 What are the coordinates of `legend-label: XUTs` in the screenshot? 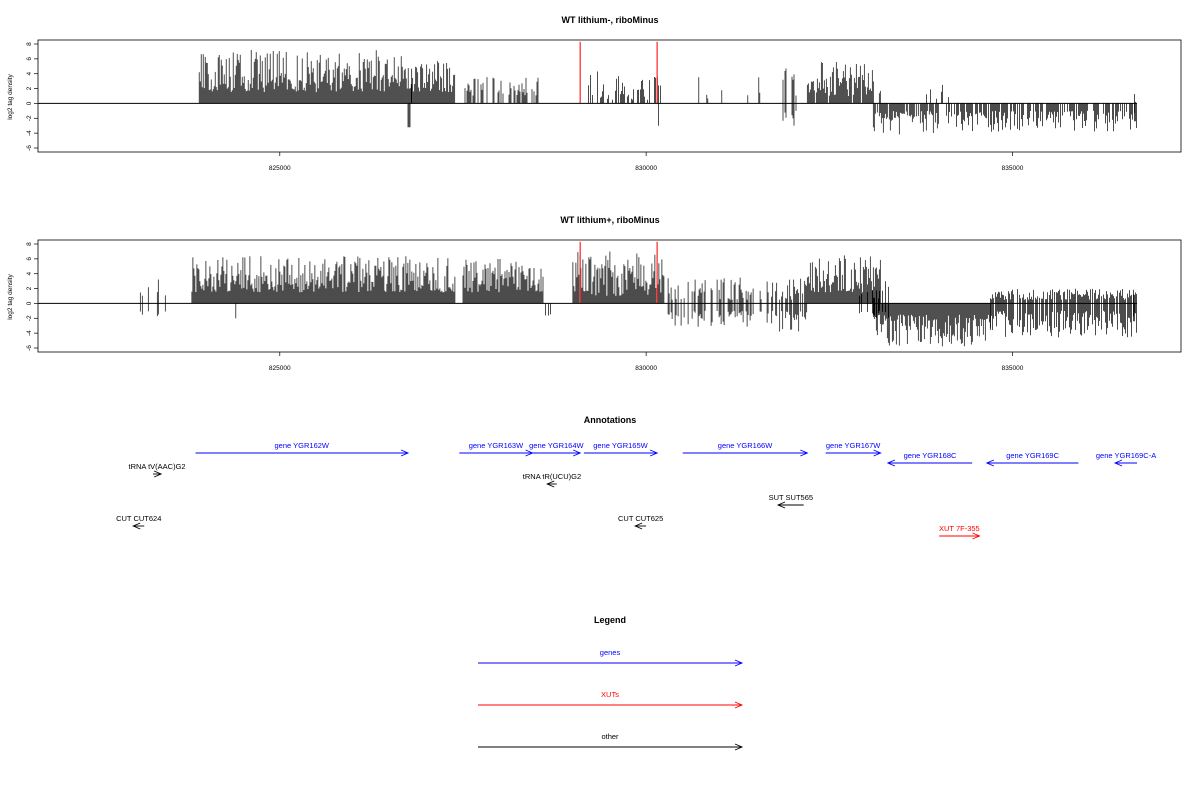 It's located at (610, 694).